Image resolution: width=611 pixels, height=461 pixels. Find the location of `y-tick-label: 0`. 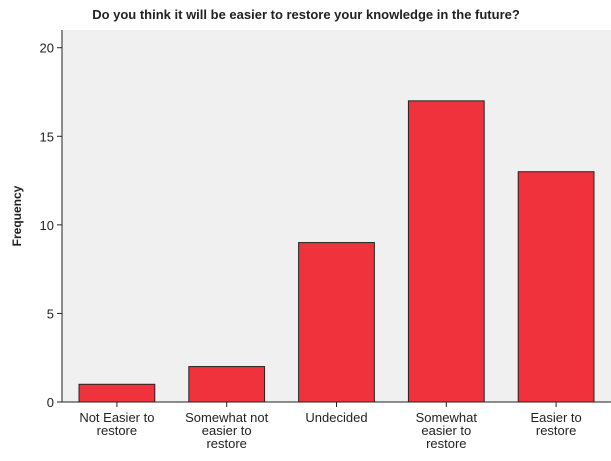

y-tick-label: 0 is located at coordinates (50, 402).